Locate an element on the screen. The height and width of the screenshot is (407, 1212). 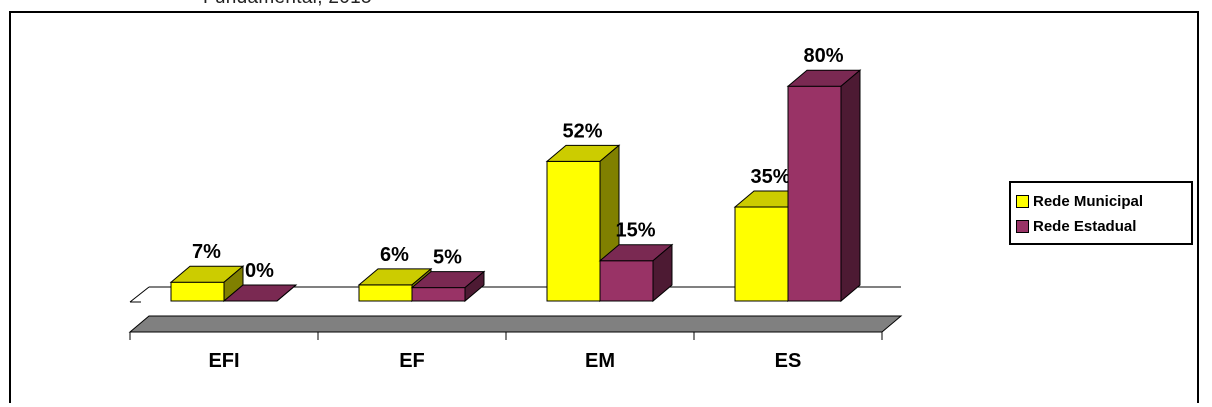
legend-item-municipal: Rede Municipal is located at coordinates (1103, 201).